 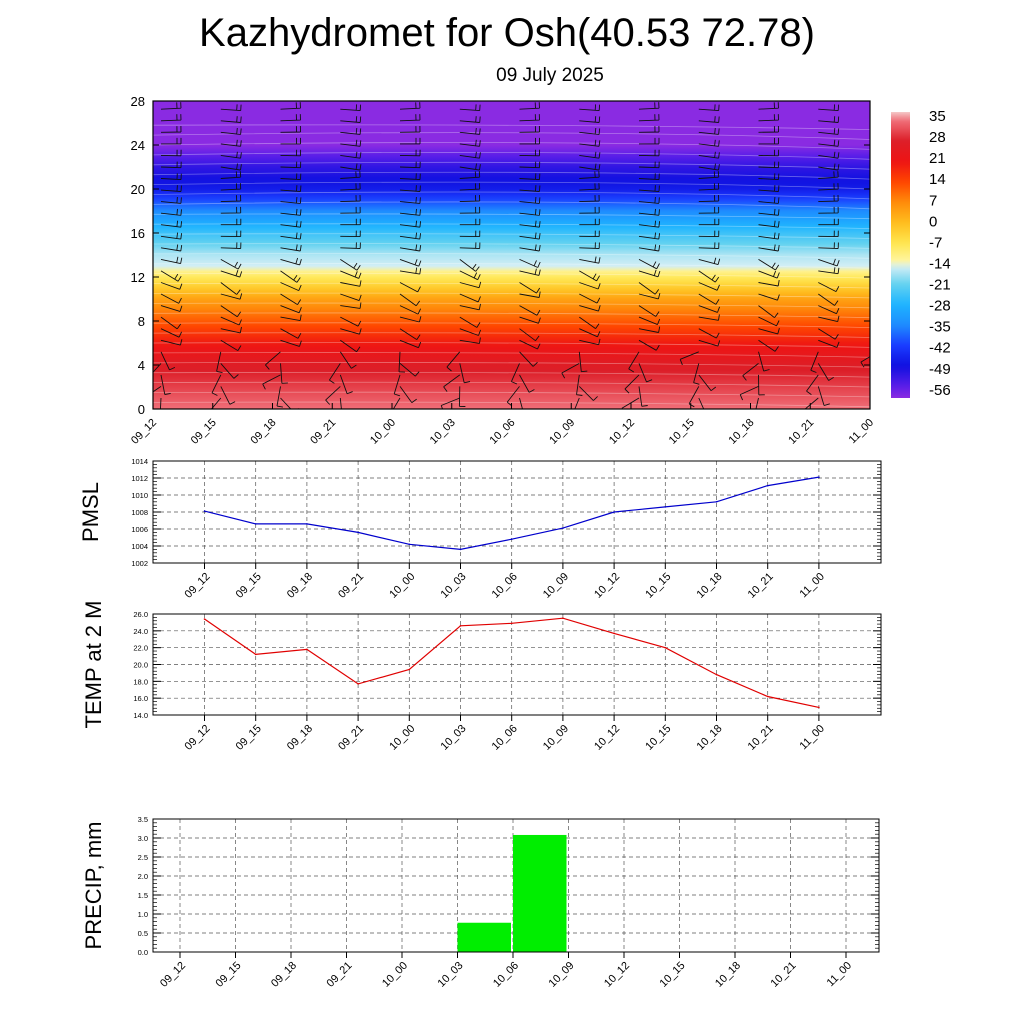 I want to click on y-tick-label: 1010, so click(x=139, y=495).